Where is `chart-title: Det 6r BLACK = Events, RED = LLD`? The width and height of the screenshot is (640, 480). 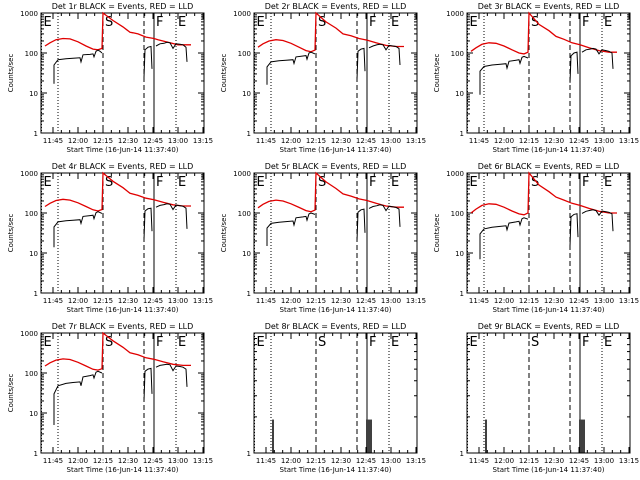
chart-title: Det 6r BLACK = Events, RED = LLD is located at coordinates (549, 166).